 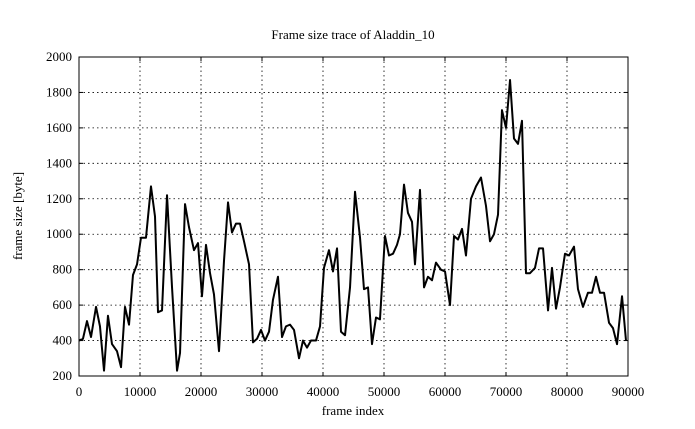 What do you see at coordinates (59, 56) in the screenshot?
I see `y-tick-label: 2000` at bounding box center [59, 56].